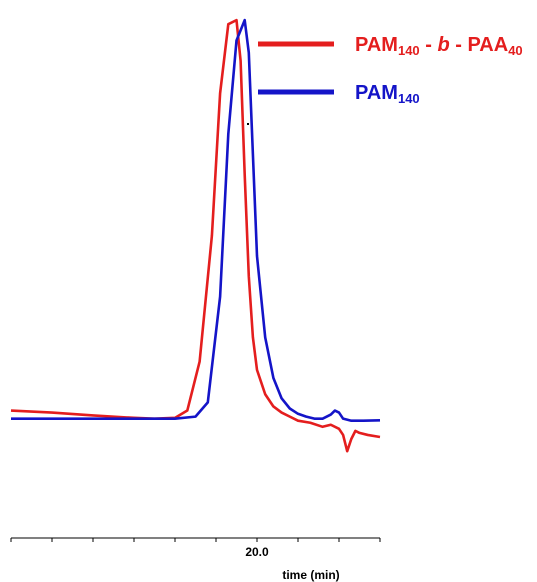 The width and height of the screenshot is (537, 582). Describe the element at coordinates (387, 94) in the screenshot. I see `legend-label-2: PAM140` at that location.